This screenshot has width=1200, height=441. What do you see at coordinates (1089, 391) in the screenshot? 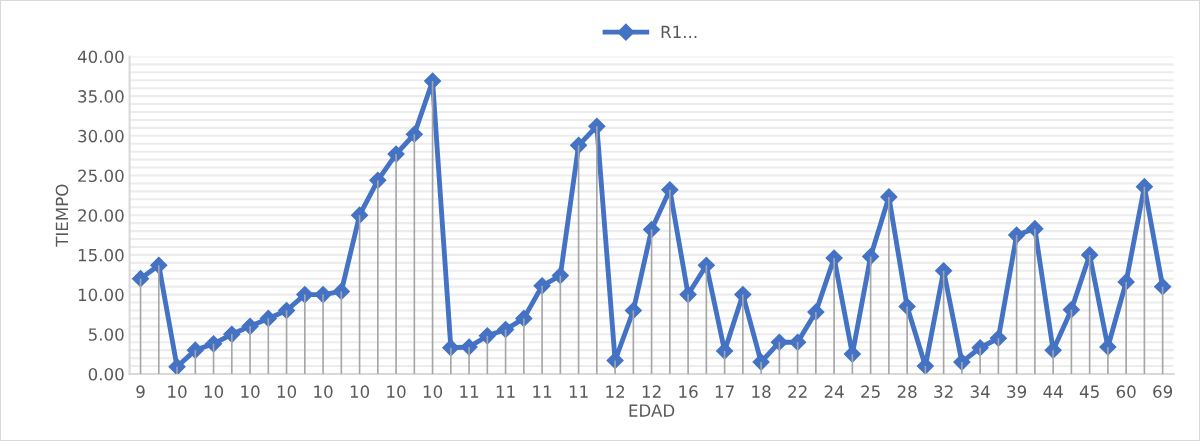
I see `x-tick-label: 45` at bounding box center [1089, 391].